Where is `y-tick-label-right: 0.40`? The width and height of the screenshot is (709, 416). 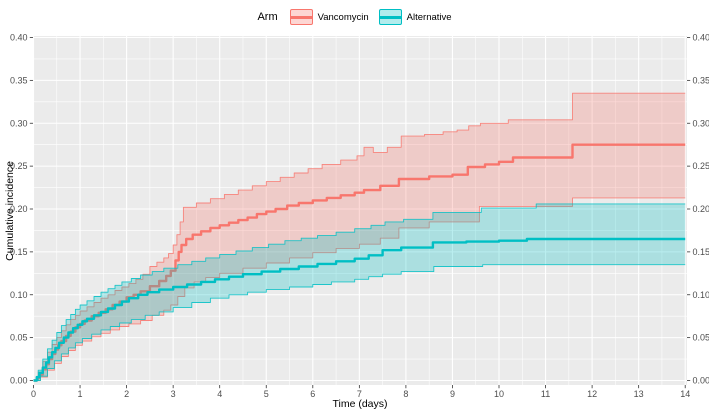
y-tick-label-right: 0.40 is located at coordinates (701, 38).